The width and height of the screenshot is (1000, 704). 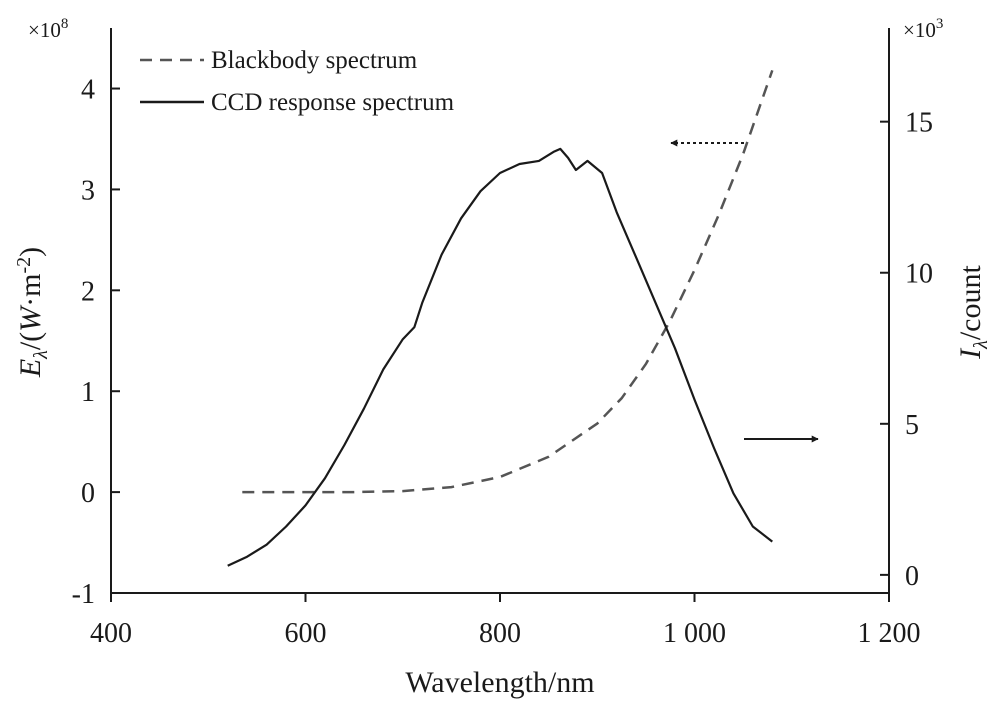 What do you see at coordinates (912, 576) in the screenshot?
I see `right-y-tick-label: 0` at bounding box center [912, 576].